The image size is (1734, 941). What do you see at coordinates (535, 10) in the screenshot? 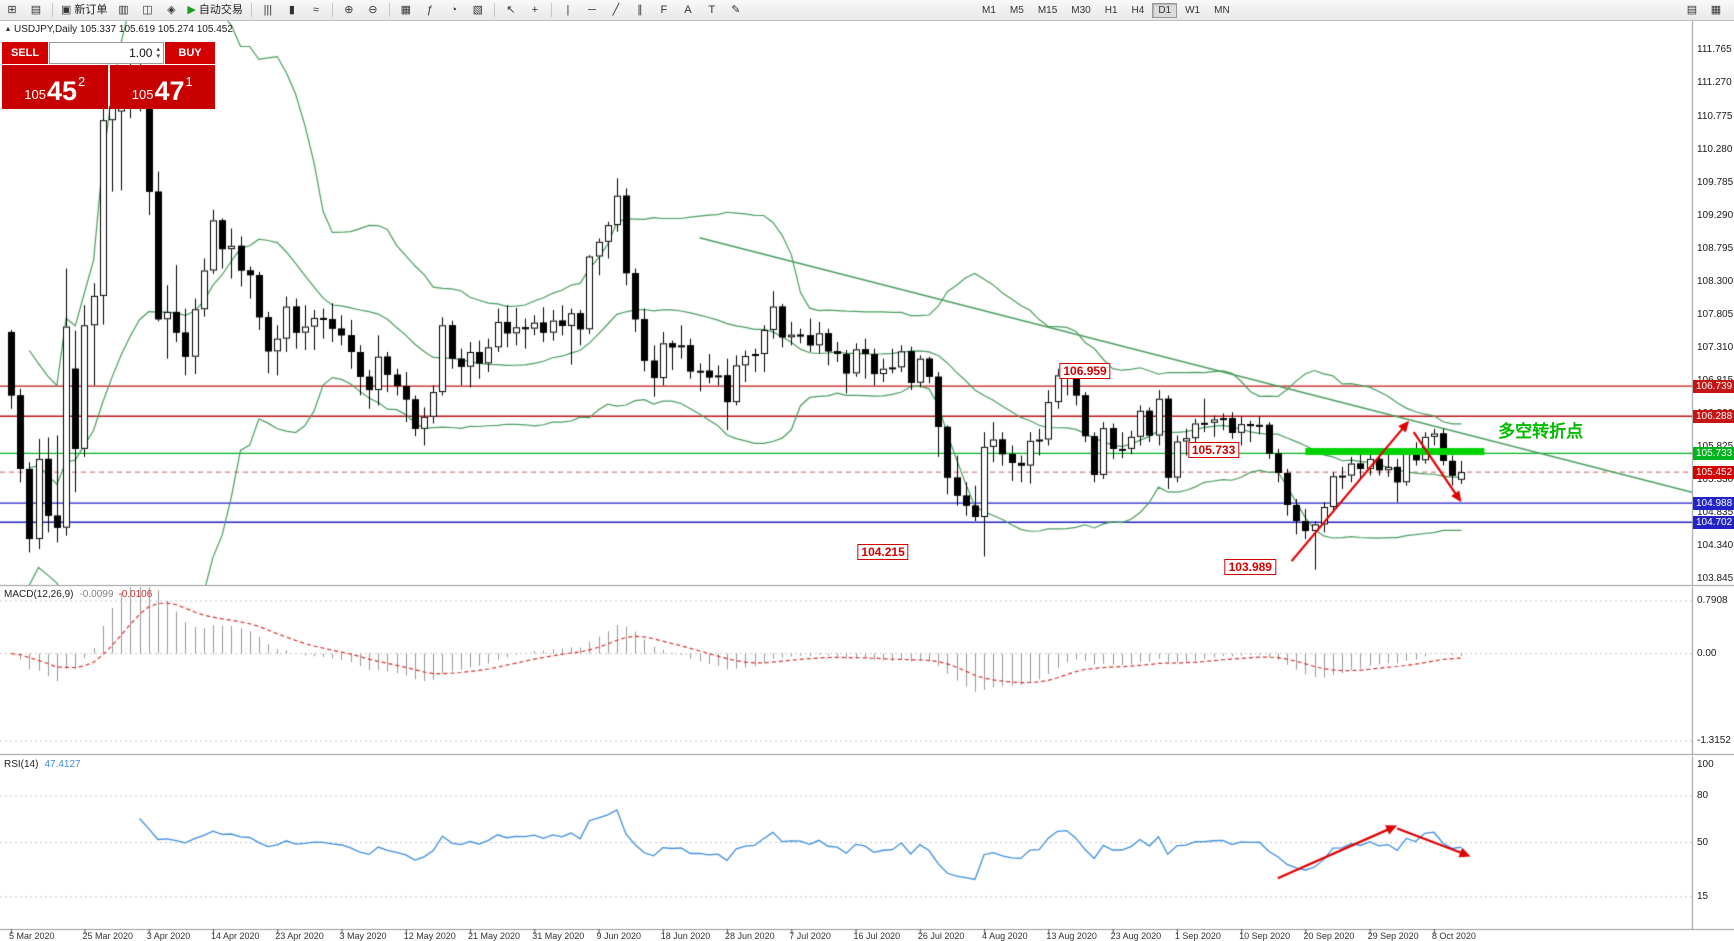
I see `crosshair-icon: +` at bounding box center [535, 10].